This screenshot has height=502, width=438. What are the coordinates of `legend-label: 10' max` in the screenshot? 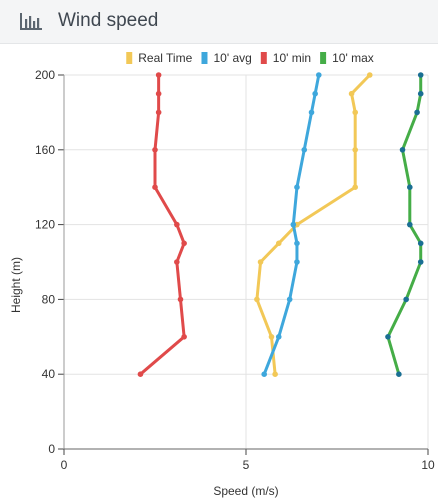 It's located at (353, 58).